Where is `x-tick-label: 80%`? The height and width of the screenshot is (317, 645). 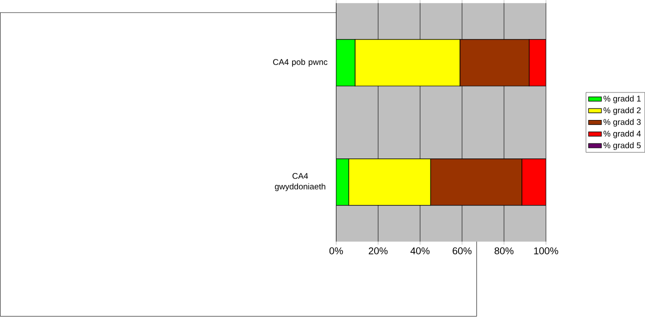
x-tick-label: 80% is located at coordinates (504, 251).